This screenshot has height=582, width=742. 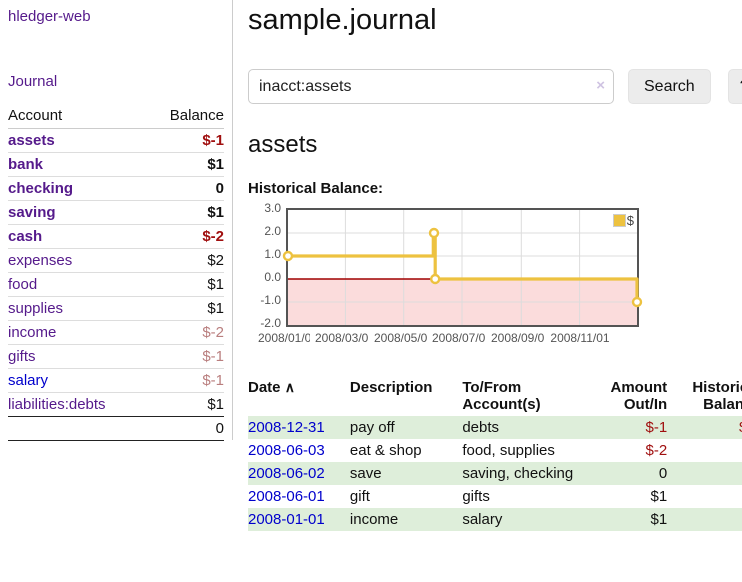 I want to click on account-row: liabilities:debts $1, so click(x=116, y=404).